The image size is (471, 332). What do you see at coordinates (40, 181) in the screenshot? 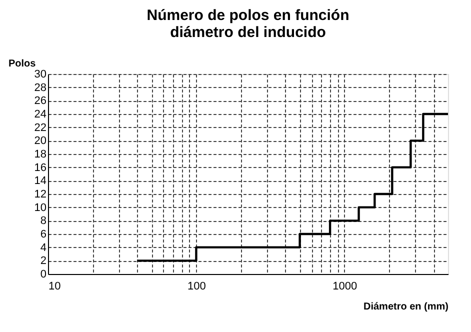
I see `y-tick-label: 14` at bounding box center [40, 181].